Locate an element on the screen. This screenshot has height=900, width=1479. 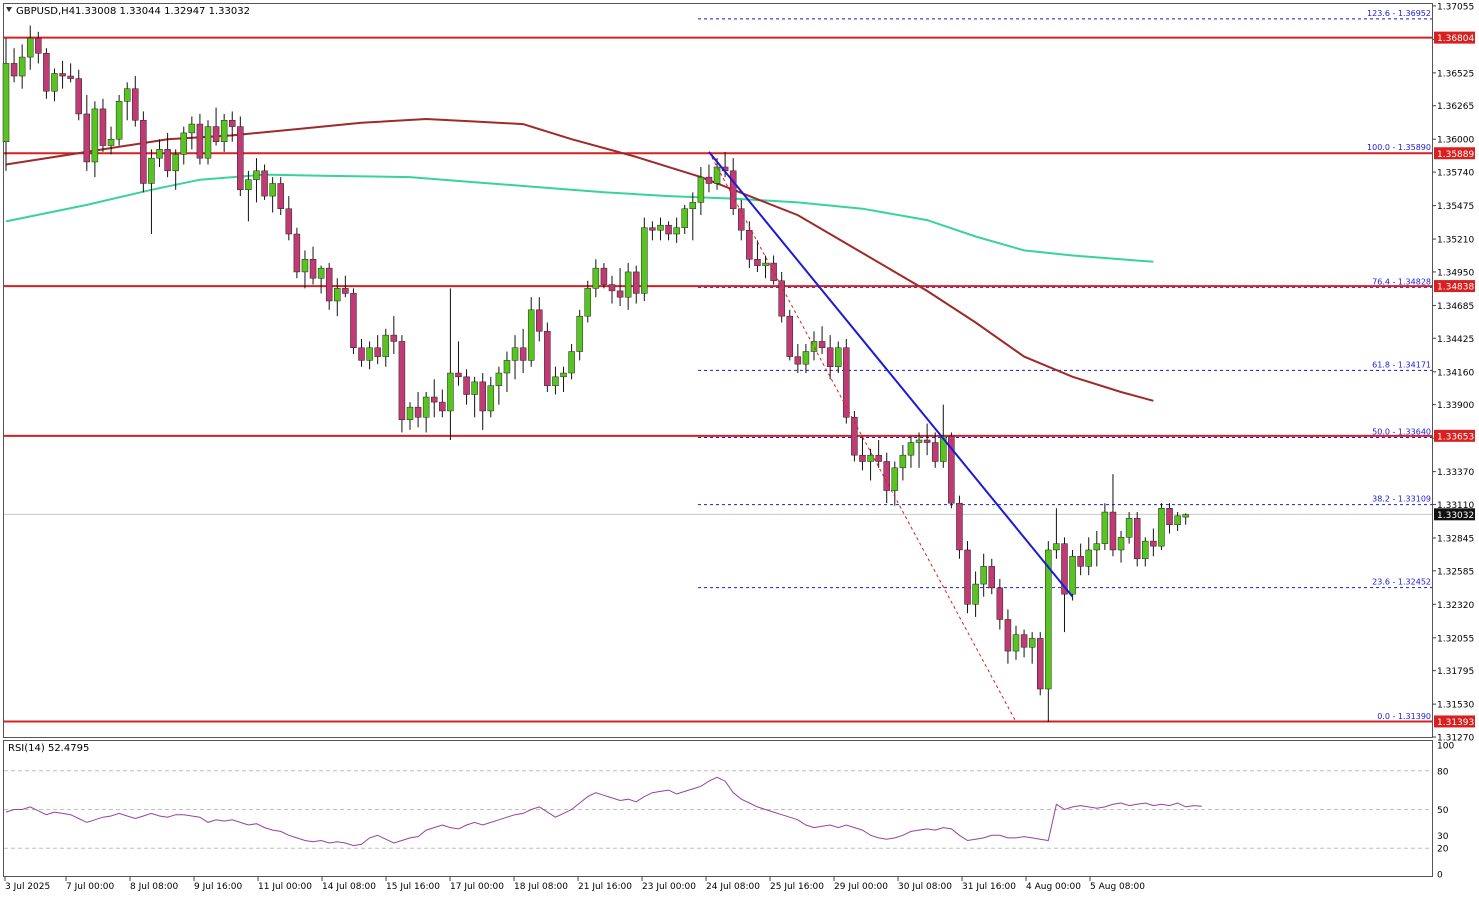
rsi-line is located at coordinates (603, 811).